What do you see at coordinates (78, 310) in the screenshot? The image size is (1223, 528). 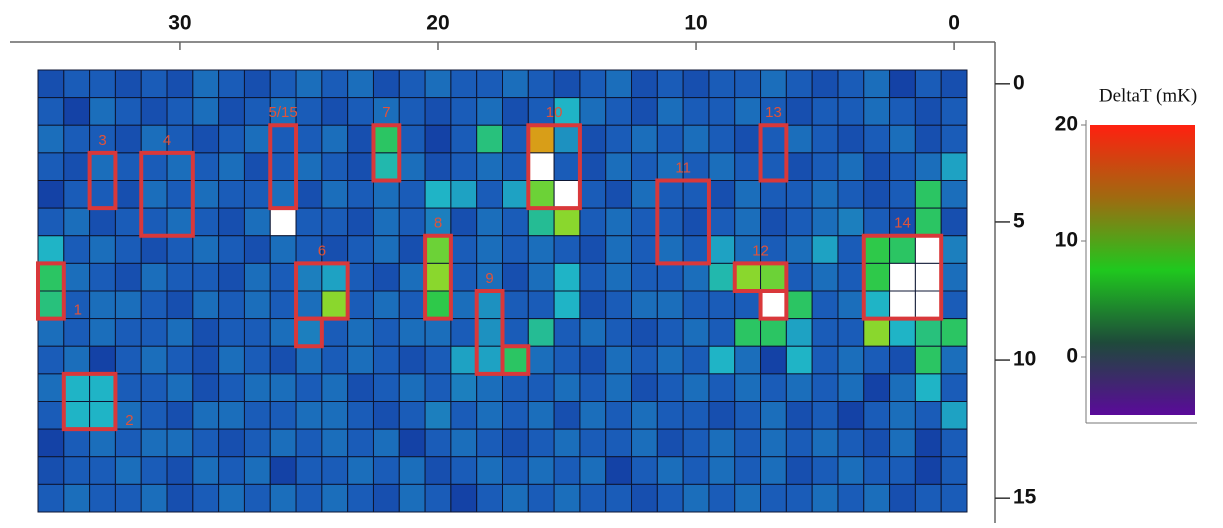 I see `annotation-label: 1` at bounding box center [78, 310].